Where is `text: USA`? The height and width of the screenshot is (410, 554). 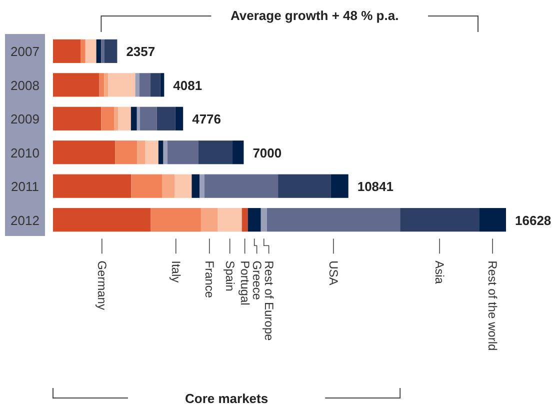
text: USA is located at coordinates (333, 273).